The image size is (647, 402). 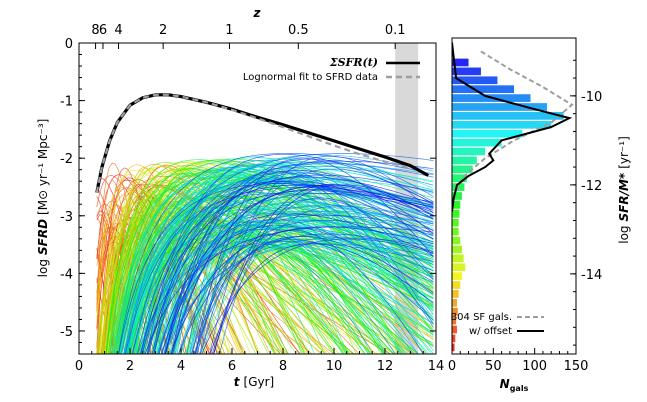 I want to click on legend-label-lognormal: Lognormal fit to SFRD data, so click(x=310, y=77).